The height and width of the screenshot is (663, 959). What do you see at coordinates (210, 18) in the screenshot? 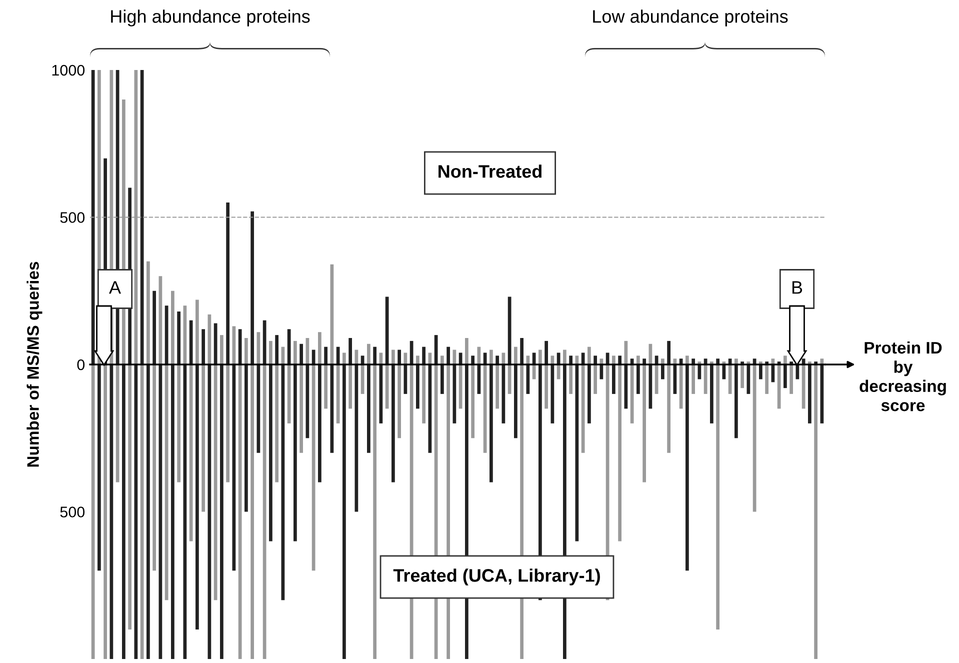
I see `text: High abundance proteins` at bounding box center [210, 18].